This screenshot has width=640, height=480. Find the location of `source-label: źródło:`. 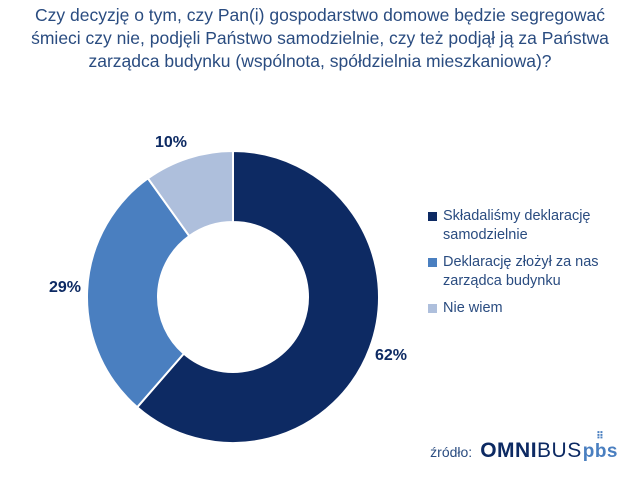

source-label: źródło: is located at coordinates (451, 452).